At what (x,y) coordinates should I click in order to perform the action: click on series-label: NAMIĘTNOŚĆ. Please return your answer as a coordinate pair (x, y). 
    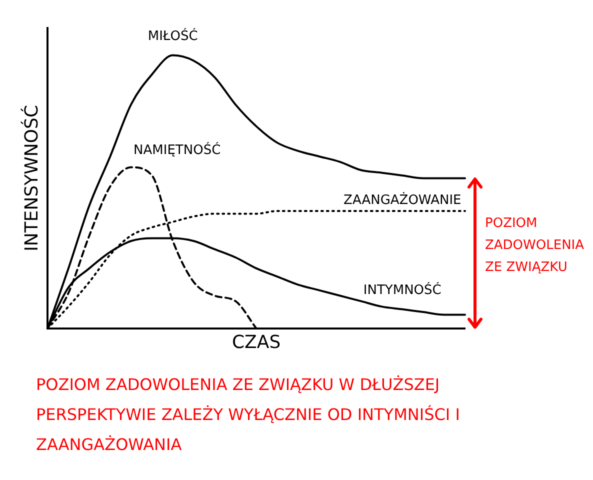
    Looking at the image, I should click on (177, 149).